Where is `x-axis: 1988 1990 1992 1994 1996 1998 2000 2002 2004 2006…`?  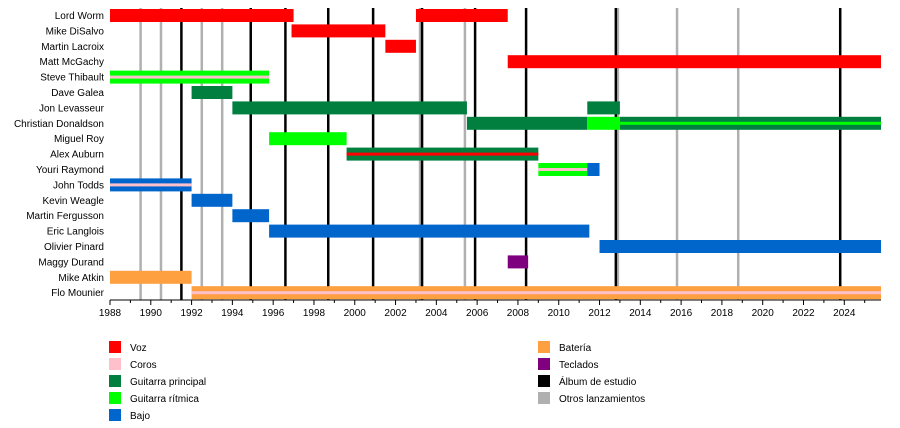
x-axis: 1988 1990 1992 1994 1996 1998 2000 2002 2004 2006… is located at coordinates (490, 309).